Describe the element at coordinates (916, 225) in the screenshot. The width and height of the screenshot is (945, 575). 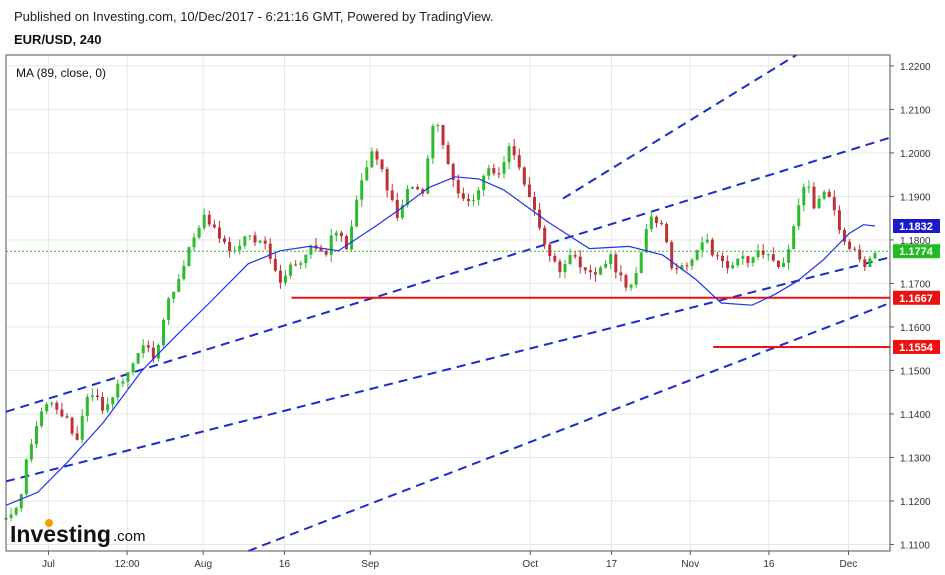
I see `price-tag-ma` at that location.